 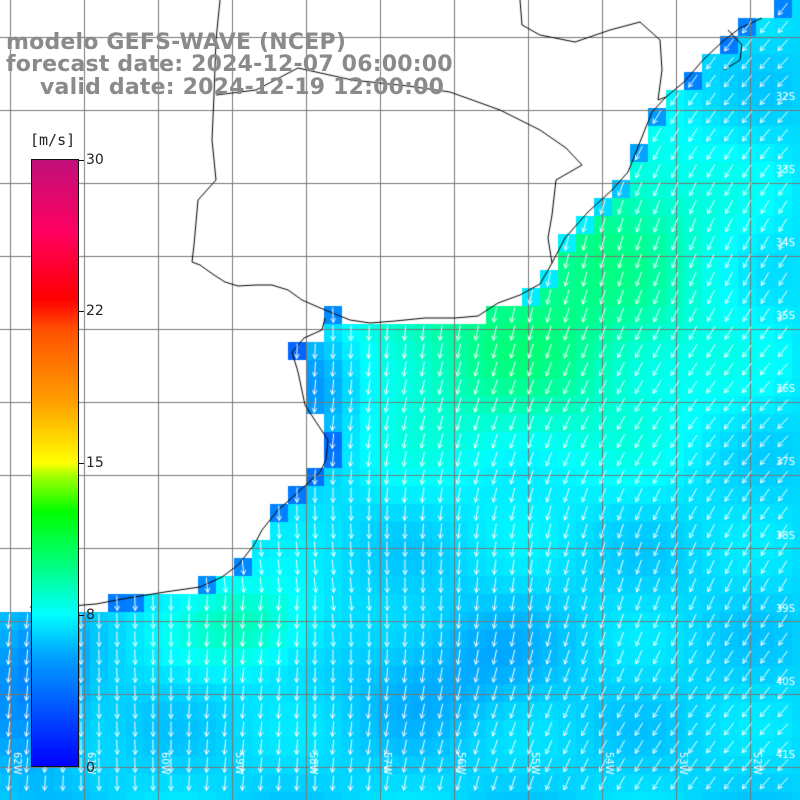 What do you see at coordinates (95, 311) in the screenshot?
I see `colorbar-tick-label: 22` at bounding box center [95, 311].